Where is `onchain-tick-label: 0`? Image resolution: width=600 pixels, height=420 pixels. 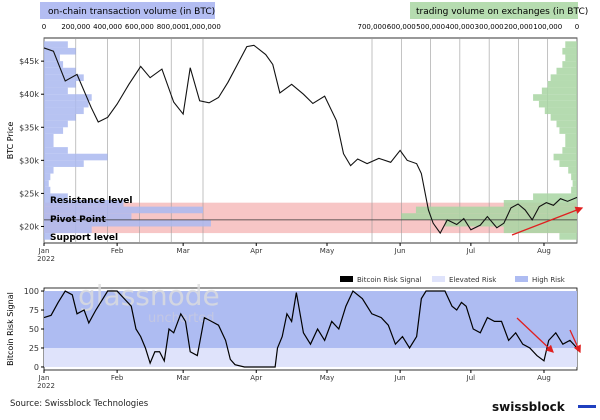 onchain-tick-label: 0 is located at coordinates (44, 27).